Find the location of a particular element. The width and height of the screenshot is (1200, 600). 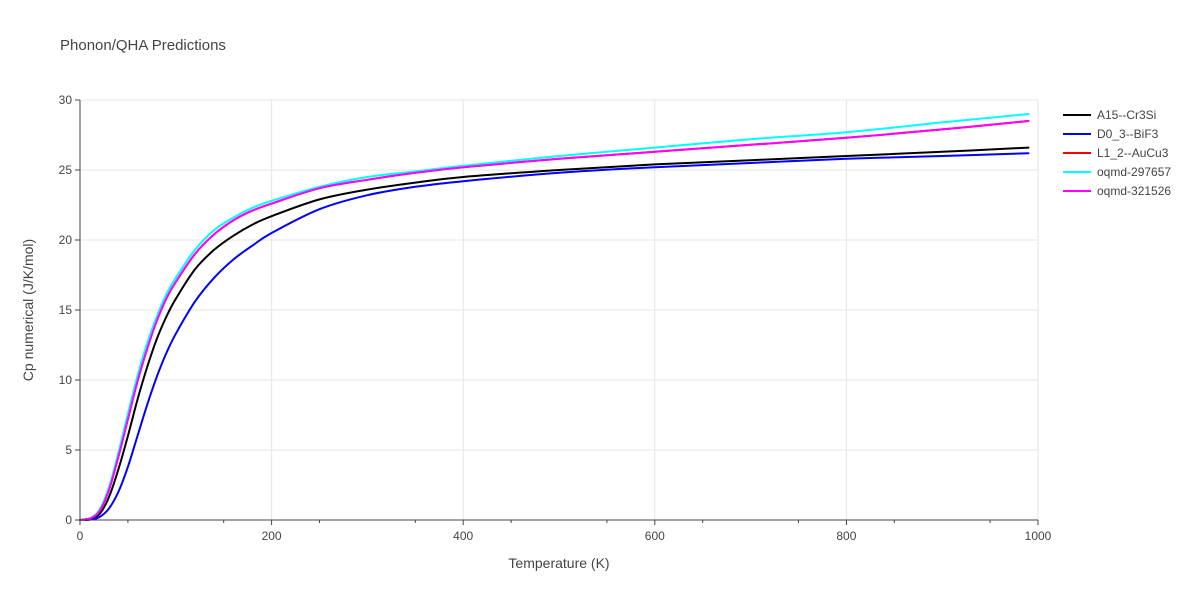

legend-item: oqmd-321526 is located at coordinates (1117, 191).